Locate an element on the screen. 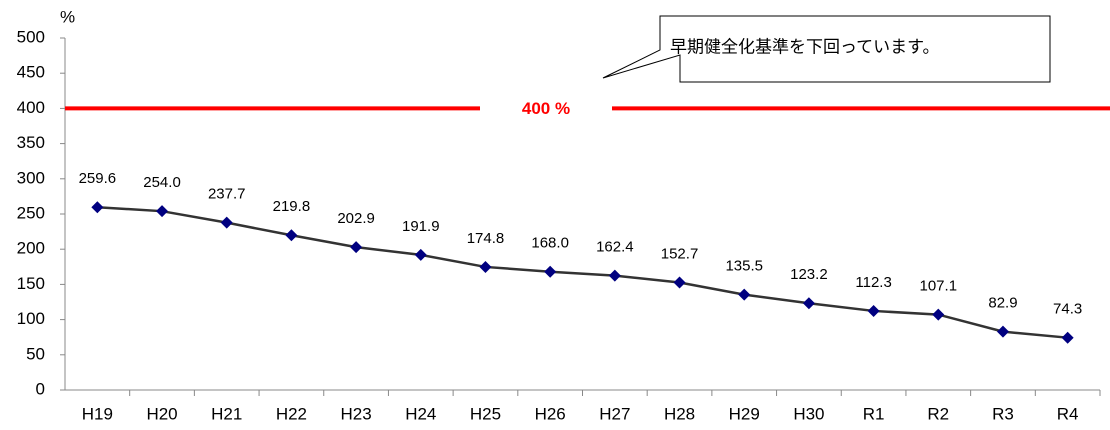 This screenshot has height=430, width=1110. value-label: 219.8 is located at coordinates (292, 206).